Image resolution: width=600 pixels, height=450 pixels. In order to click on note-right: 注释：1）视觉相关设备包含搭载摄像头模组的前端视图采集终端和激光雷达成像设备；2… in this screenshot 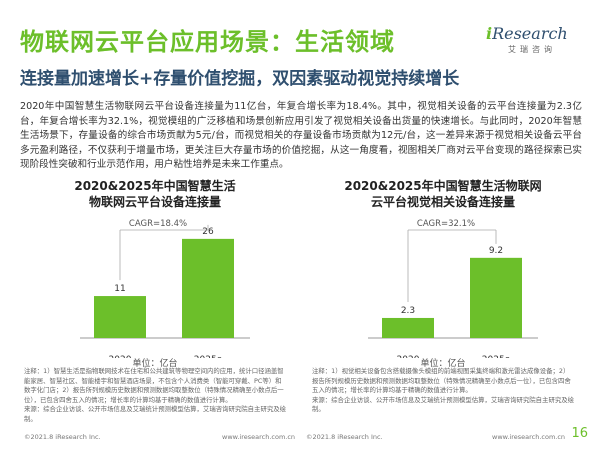, I will do `click(443, 390)`.